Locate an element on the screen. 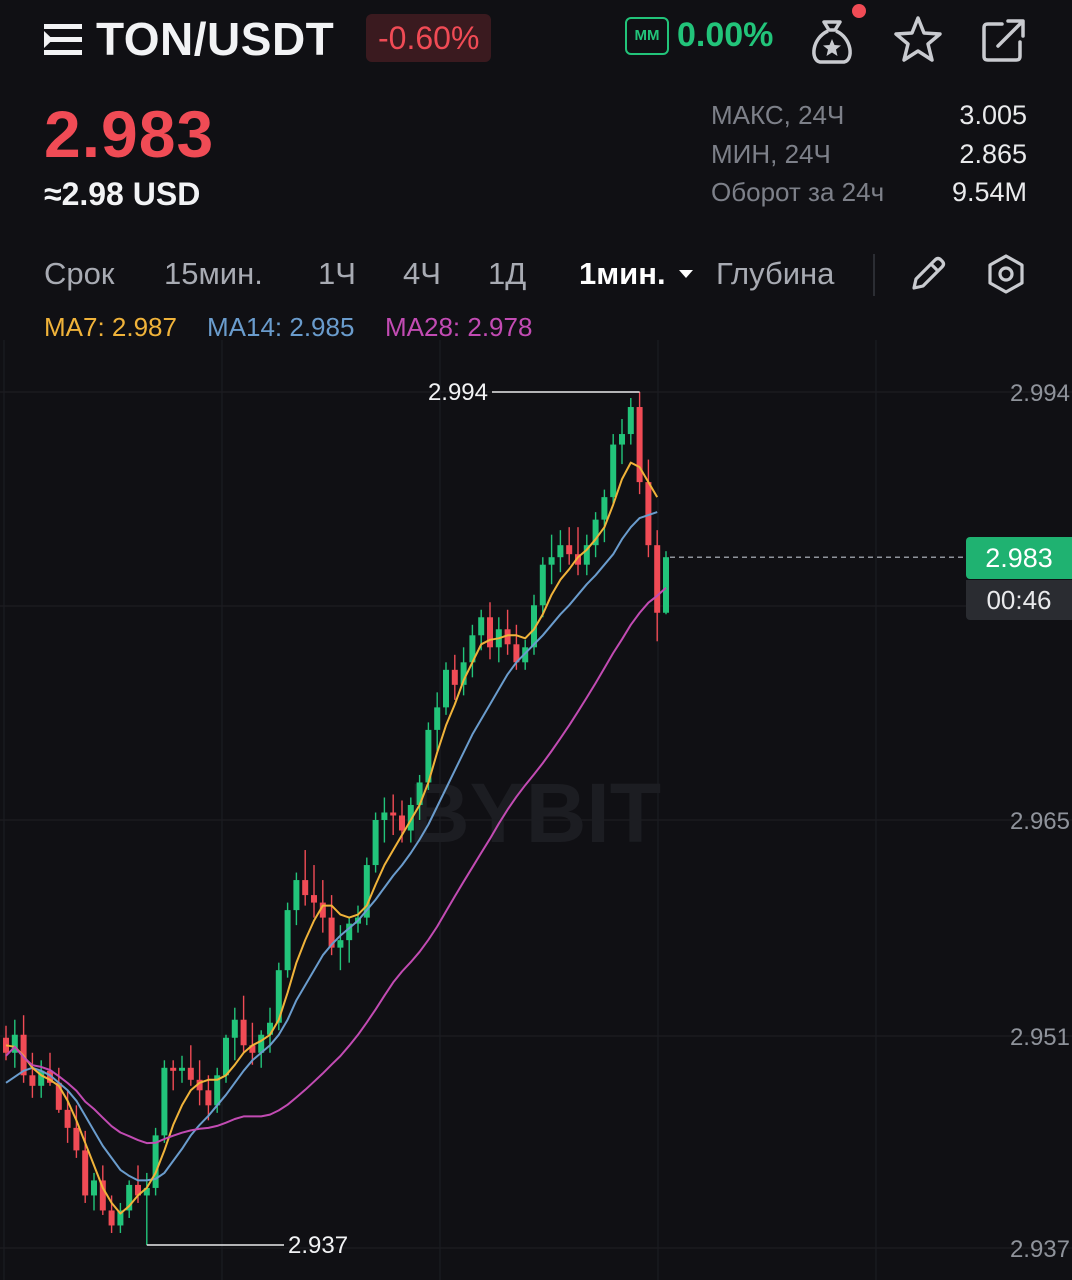  usd-price: ≈2.98 USD is located at coordinates (122, 194).